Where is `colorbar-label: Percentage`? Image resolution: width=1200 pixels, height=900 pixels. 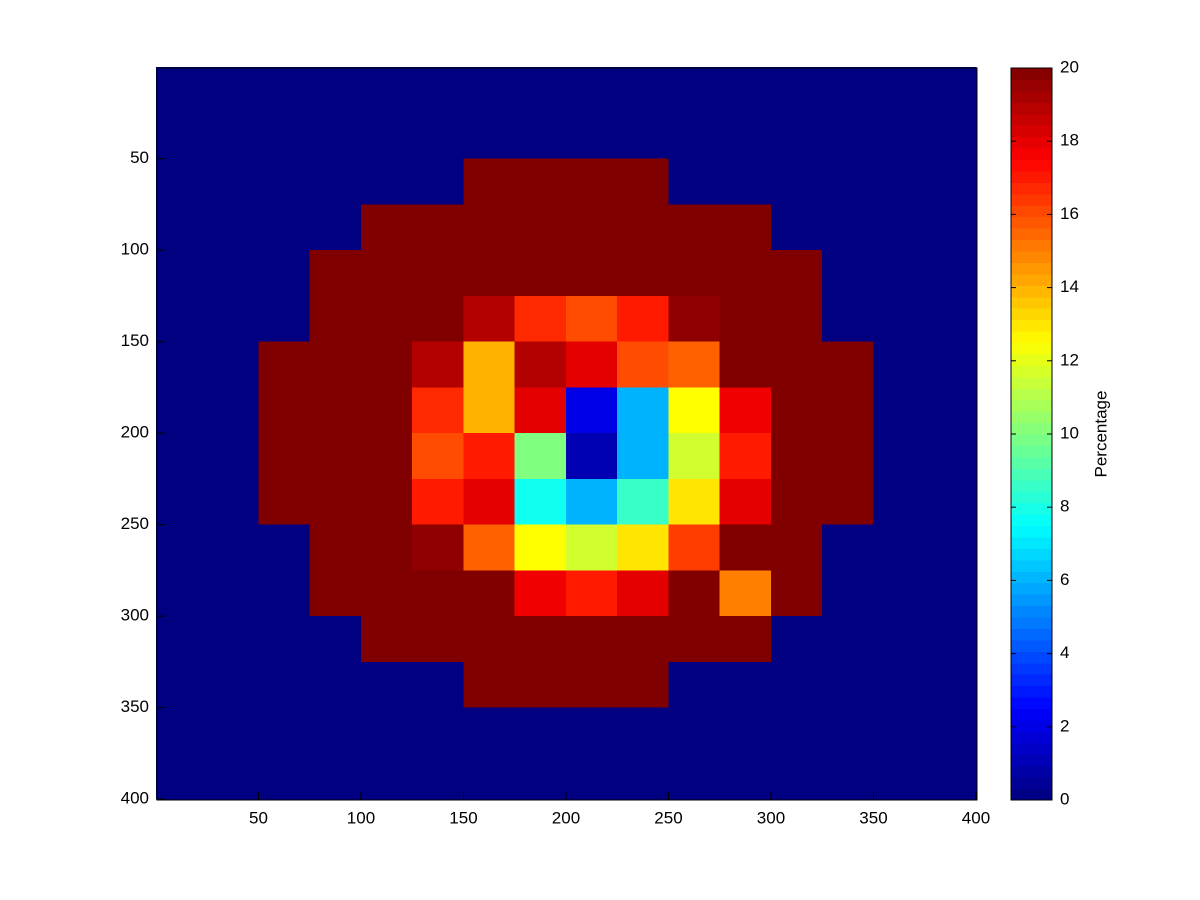
colorbar-label: Percentage is located at coordinates (1100, 434).